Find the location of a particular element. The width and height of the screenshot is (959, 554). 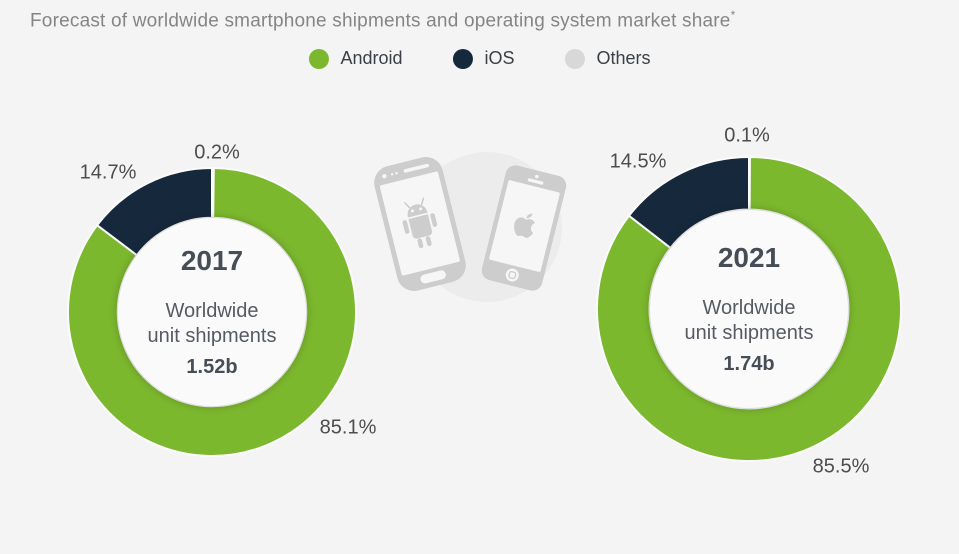

donut-center-2021: 2021 Worldwide unit shipments 1.74b is located at coordinates (749, 309).